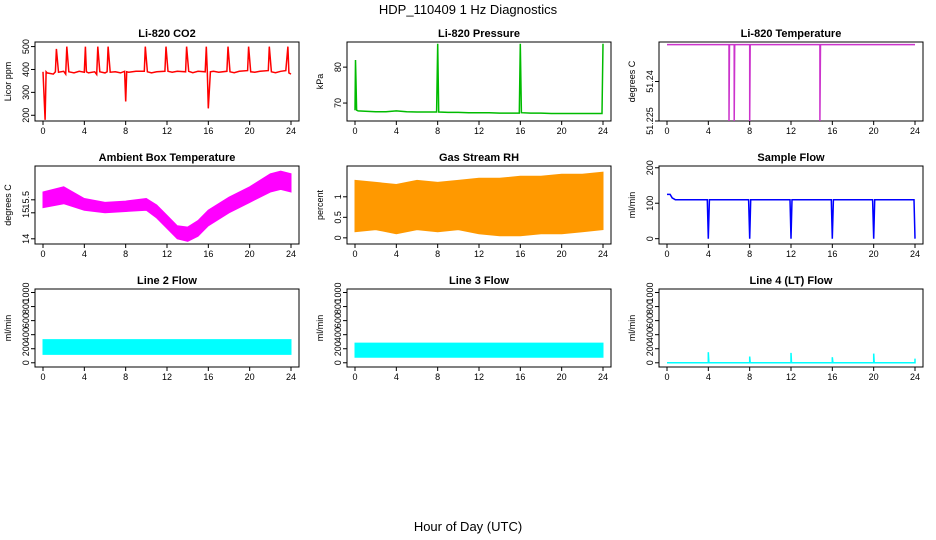 The image size is (936, 540). What do you see at coordinates (650, 81) in the screenshot?
I see `y-tick-label: 51.24` at bounding box center [650, 81].